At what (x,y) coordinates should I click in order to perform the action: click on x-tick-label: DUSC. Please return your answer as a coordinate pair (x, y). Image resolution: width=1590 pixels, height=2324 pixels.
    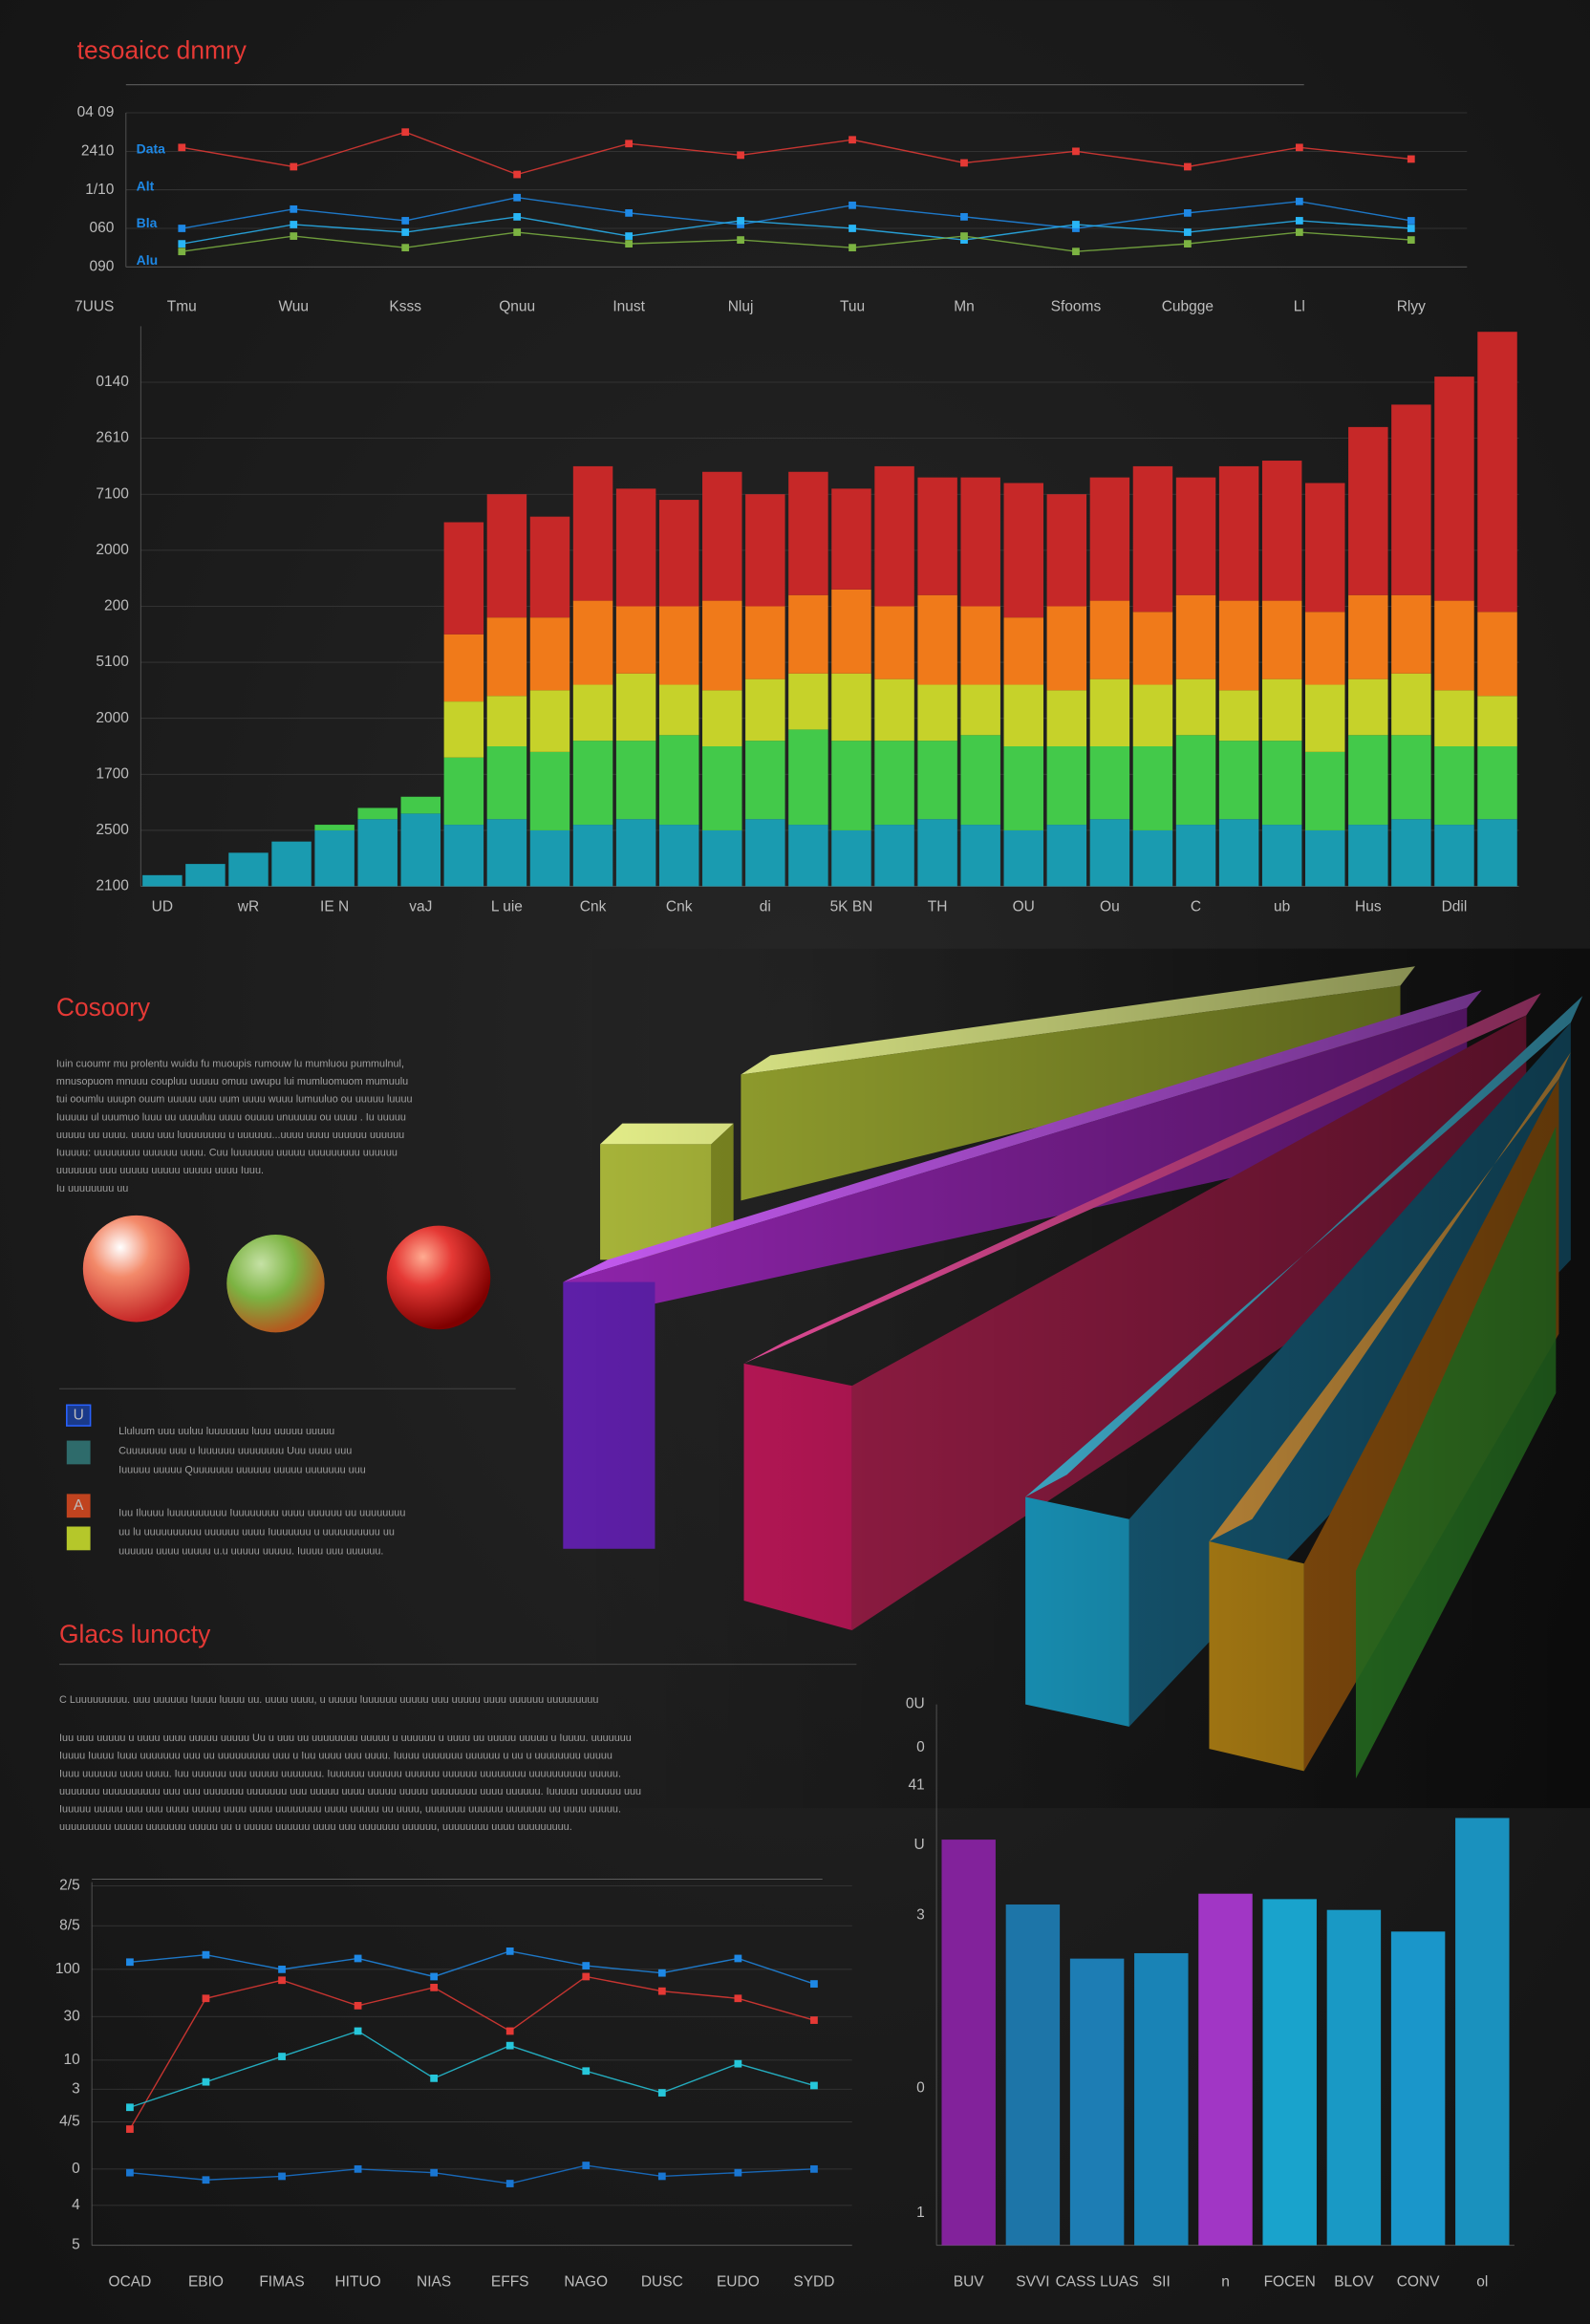
    Looking at the image, I should click on (662, 2281).